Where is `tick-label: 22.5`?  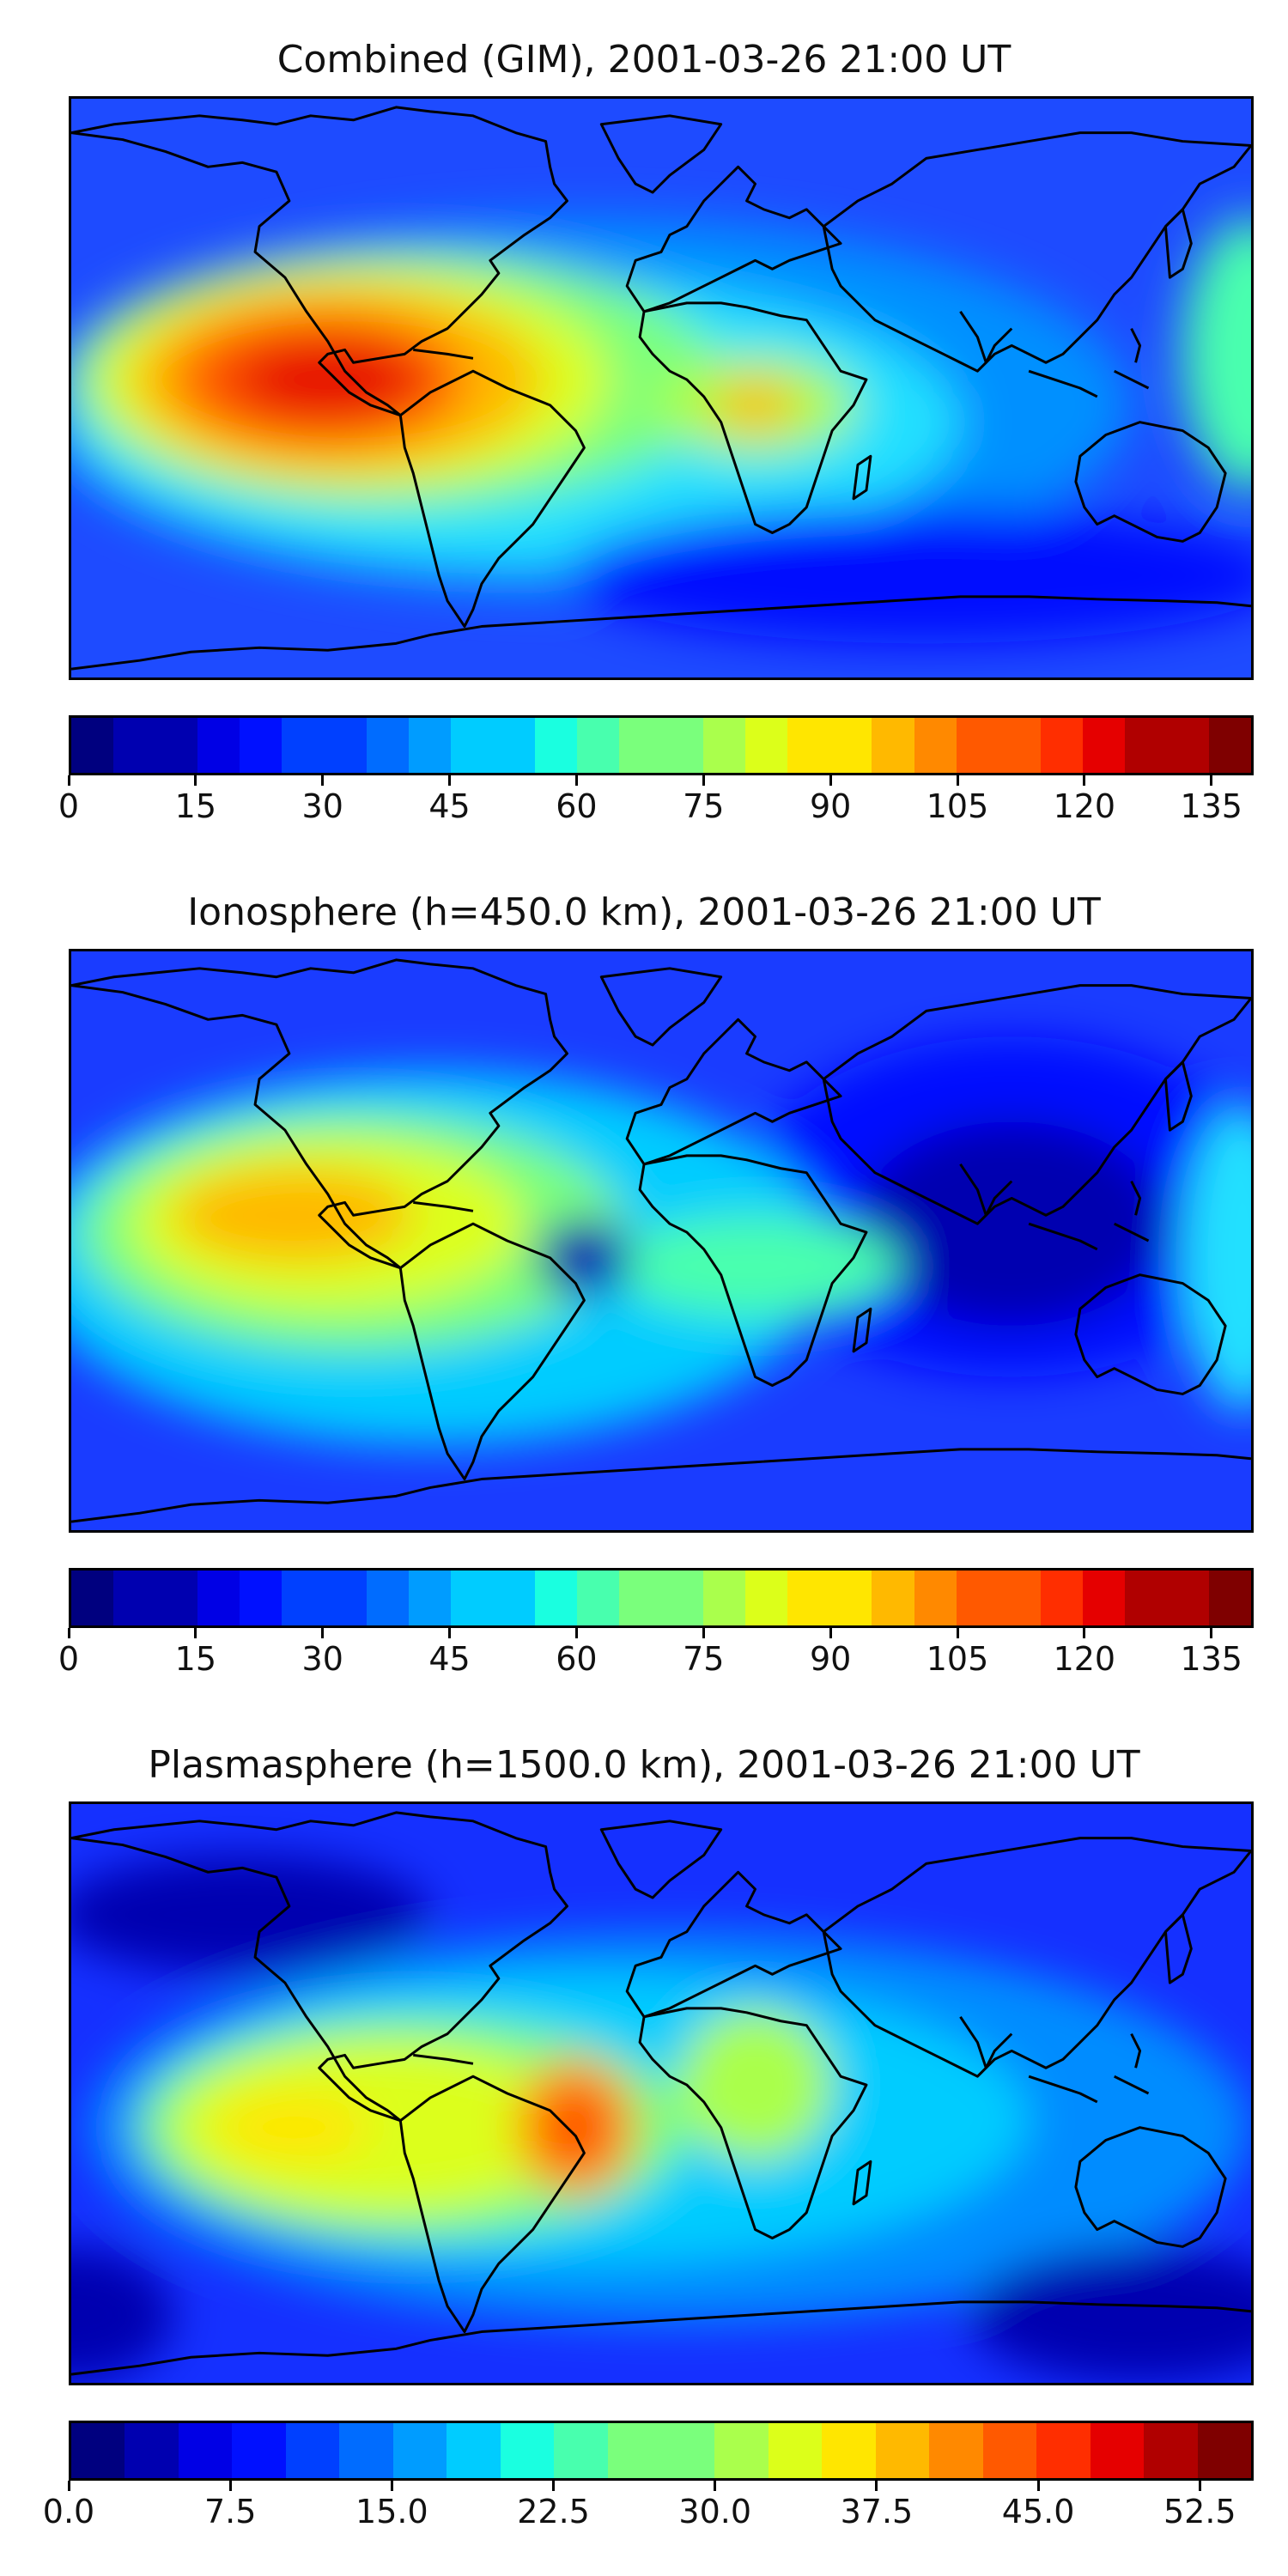
tick-label: 22.5 is located at coordinates (554, 2511).